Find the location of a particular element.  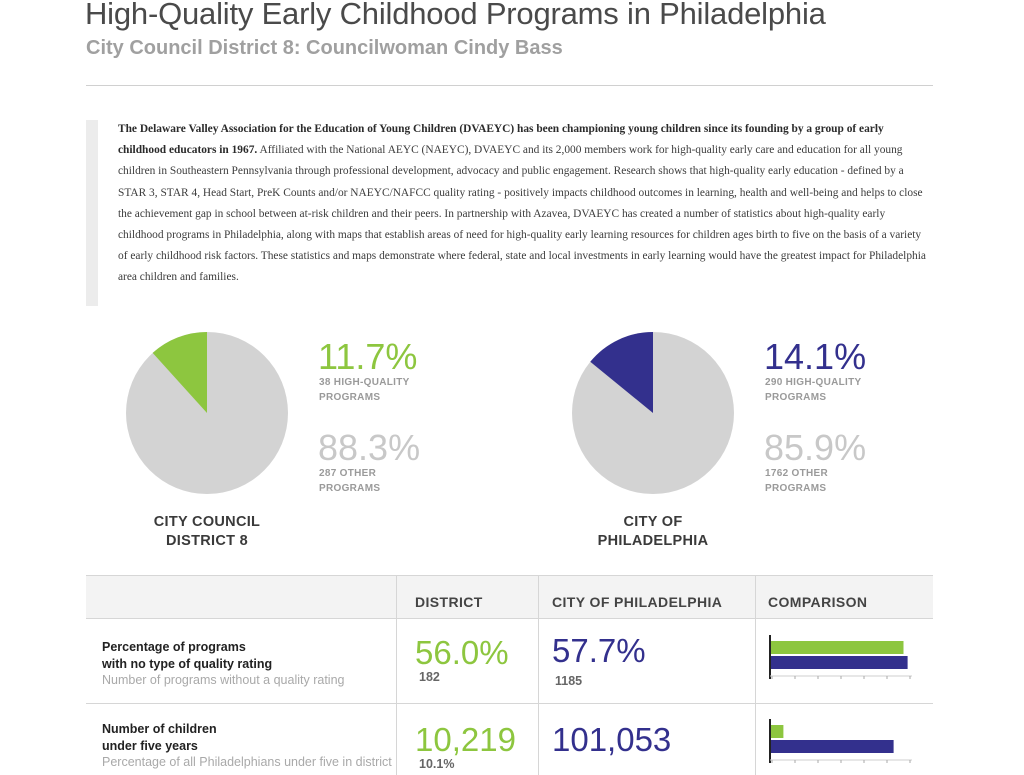

district-other-count: 287 OTHER PROGRAMS is located at coordinates (350, 481).